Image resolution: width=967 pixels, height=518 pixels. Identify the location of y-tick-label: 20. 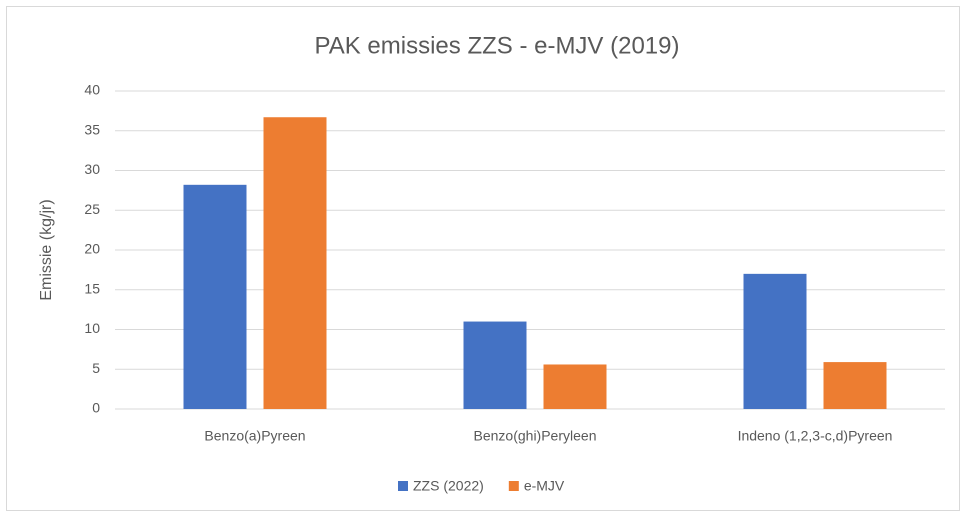
(92, 249).